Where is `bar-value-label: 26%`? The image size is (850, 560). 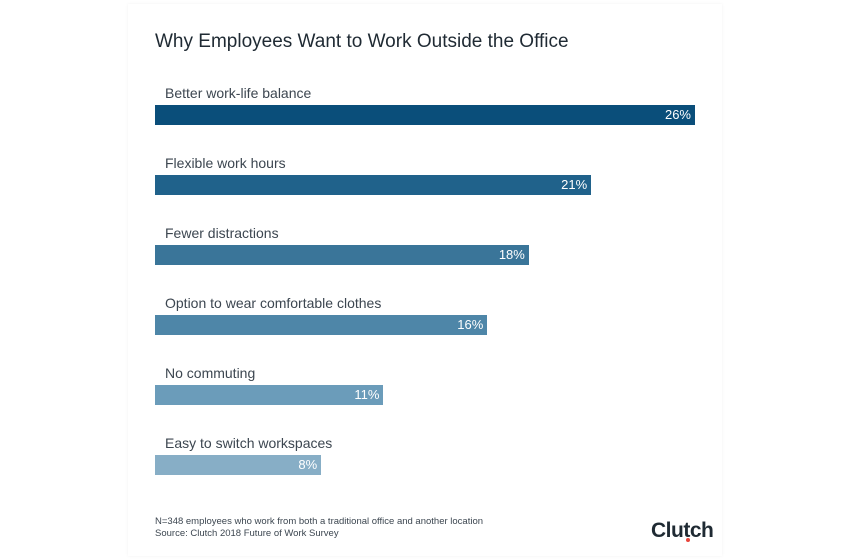
bar-value-label: 26% is located at coordinates (677, 114).